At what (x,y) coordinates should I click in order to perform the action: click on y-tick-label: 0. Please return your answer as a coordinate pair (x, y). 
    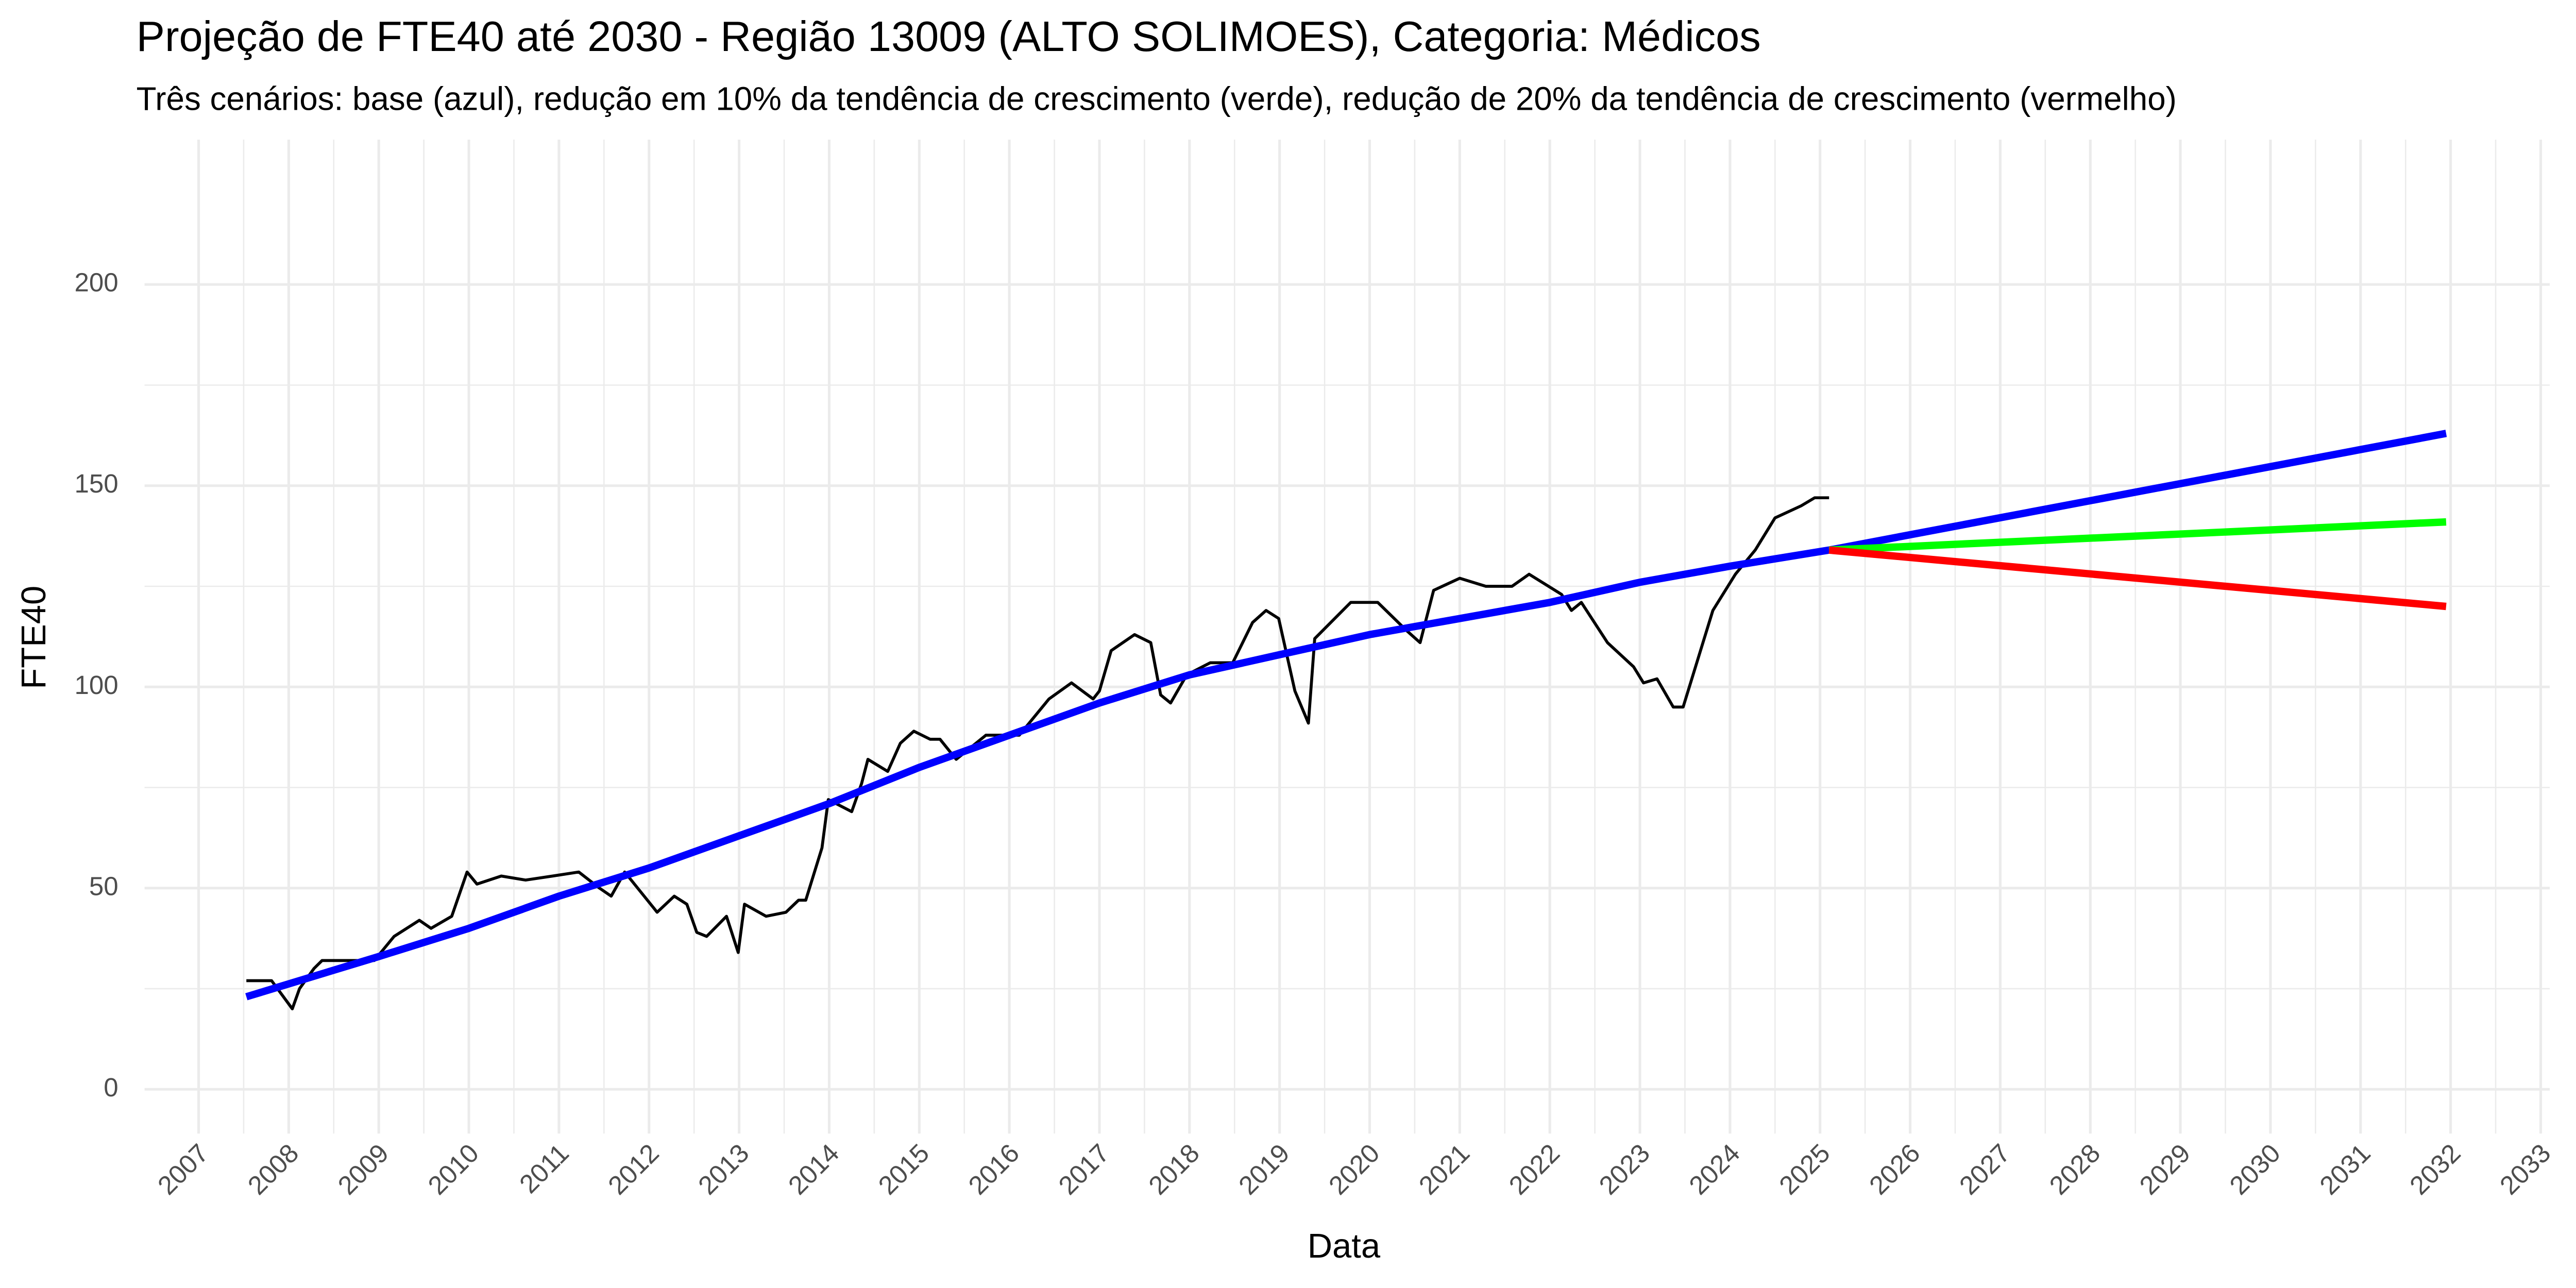
    Looking at the image, I should click on (111, 1087).